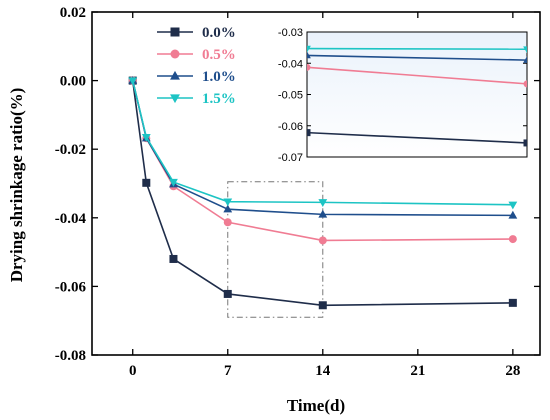 The width and height of the screenshot is (550, 420). What do you see at coordinates (16, 185) in the screenshot?
I see `y-axis-title: Drying shrinkage ratio(%)` at bounding box center [16, 185].